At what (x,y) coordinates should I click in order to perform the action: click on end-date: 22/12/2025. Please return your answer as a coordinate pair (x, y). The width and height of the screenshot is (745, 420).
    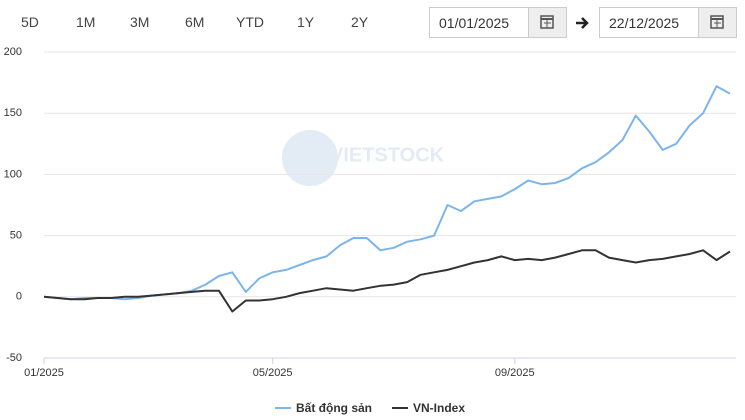
    Looking at the image, I should click on (668, 22).